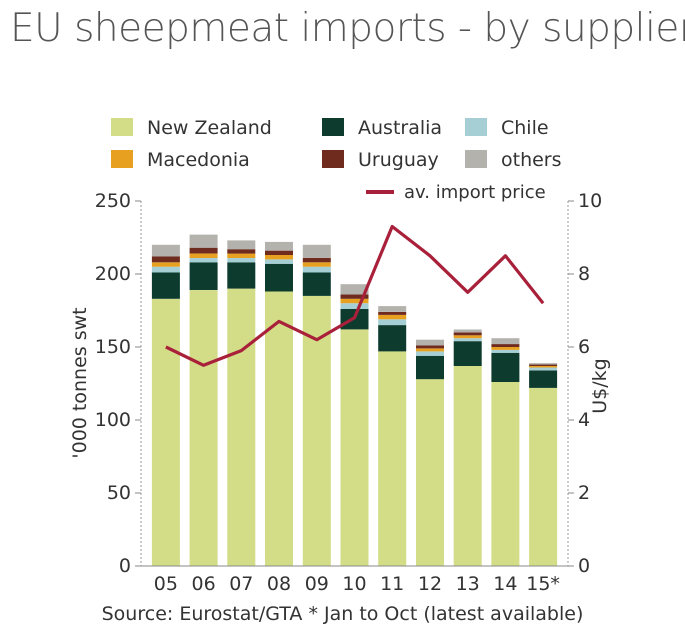 Image resolution: width=685 pixels, height=634 pixels. I want to click on legend-swatch-others, so click(476, 159).